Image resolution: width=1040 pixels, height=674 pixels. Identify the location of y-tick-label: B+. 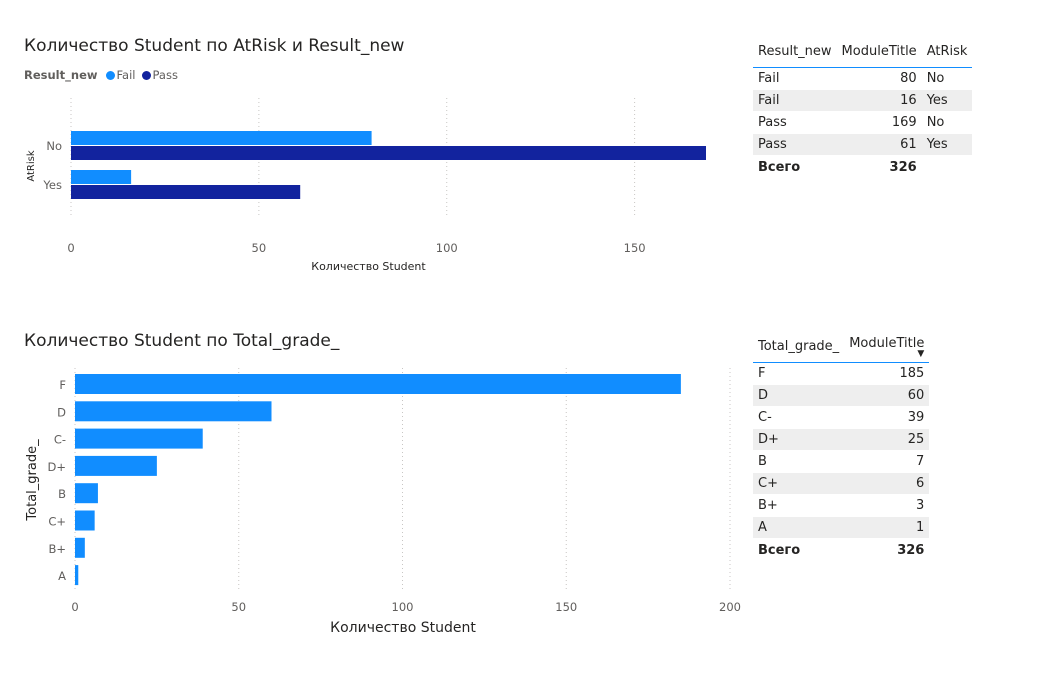
(57, 549).